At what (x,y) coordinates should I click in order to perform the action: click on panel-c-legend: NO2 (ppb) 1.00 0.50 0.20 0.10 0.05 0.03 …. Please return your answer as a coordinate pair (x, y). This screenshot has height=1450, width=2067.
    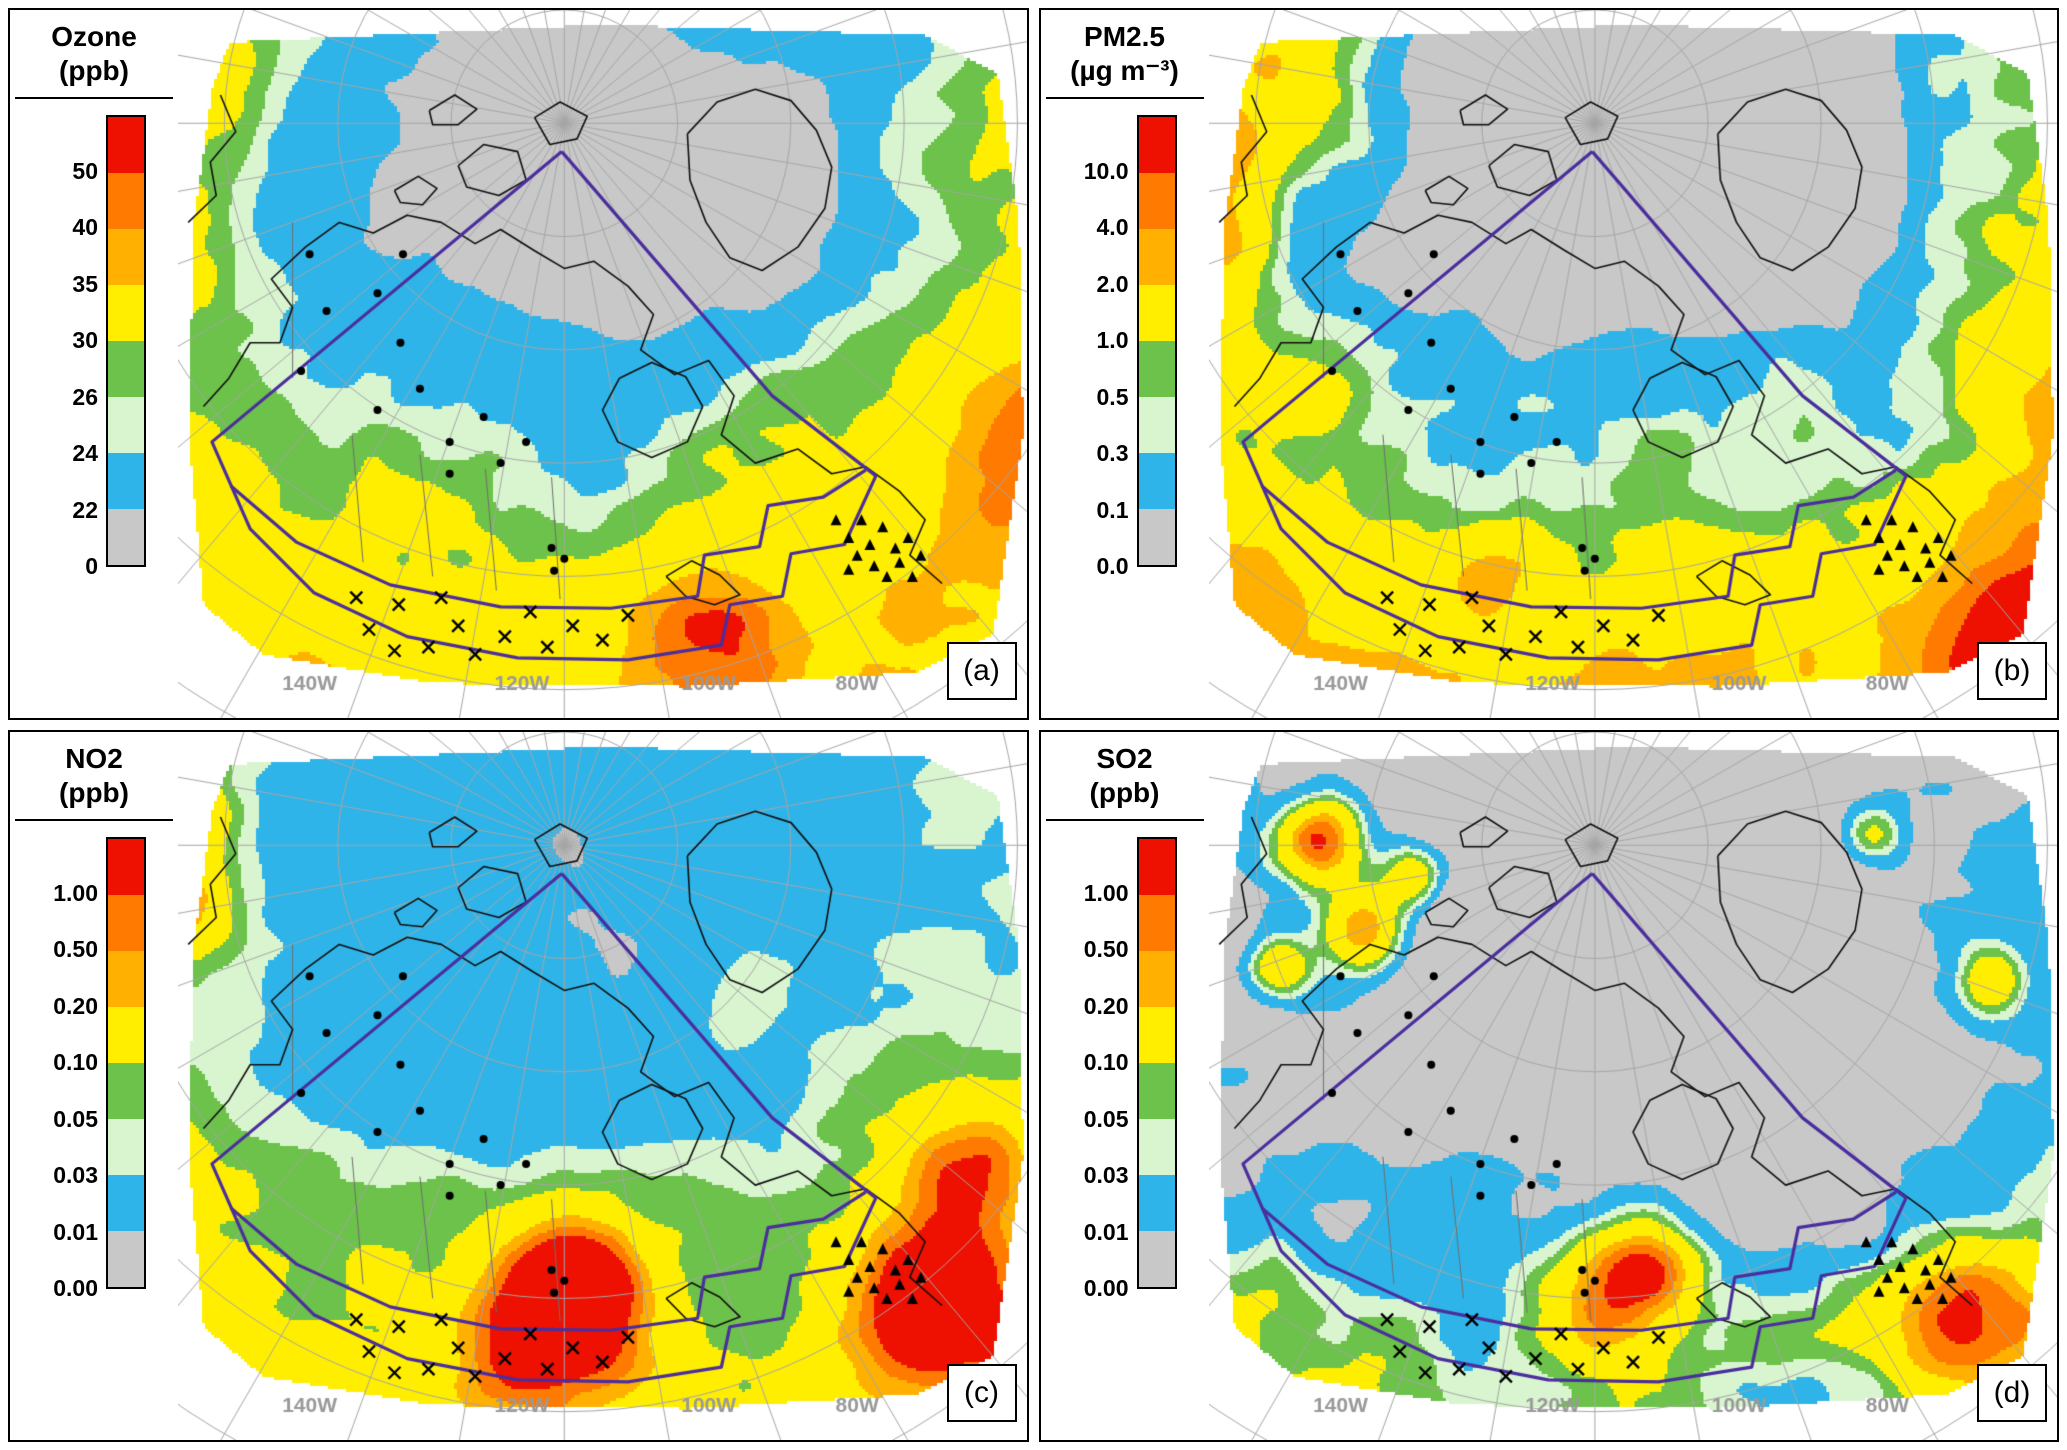
    Looking at the image, I should click on (94, 1086).